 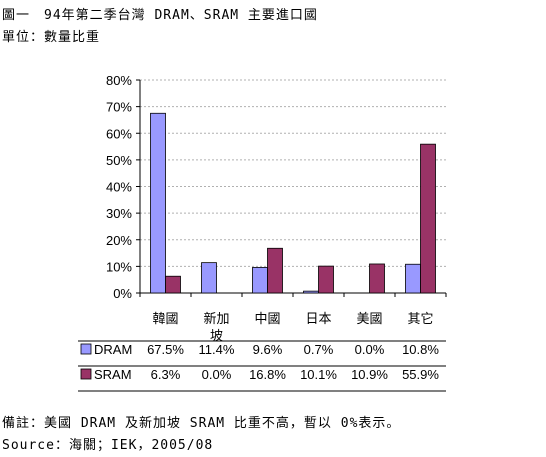 What do you see at coordinates (119, 213) in the screenshot?
I see `y-tick-label: 30%` at bounding box center [119, 213].